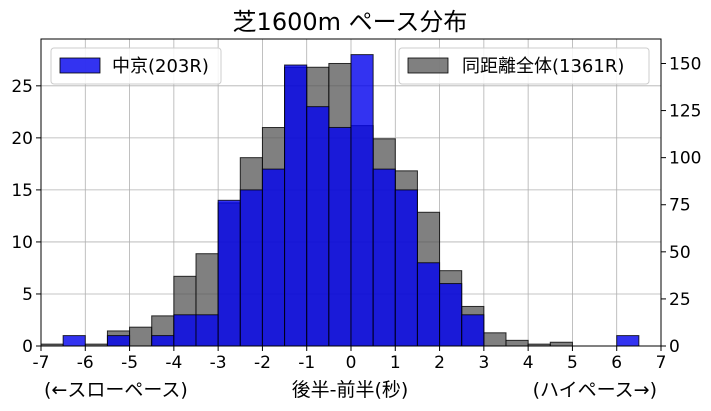 This screenshot has width=711, height=411. What do you see at coordinates (41, 363) in the screenshot?
I see `x-tick-label: -7` at bounding box center [41, 363].